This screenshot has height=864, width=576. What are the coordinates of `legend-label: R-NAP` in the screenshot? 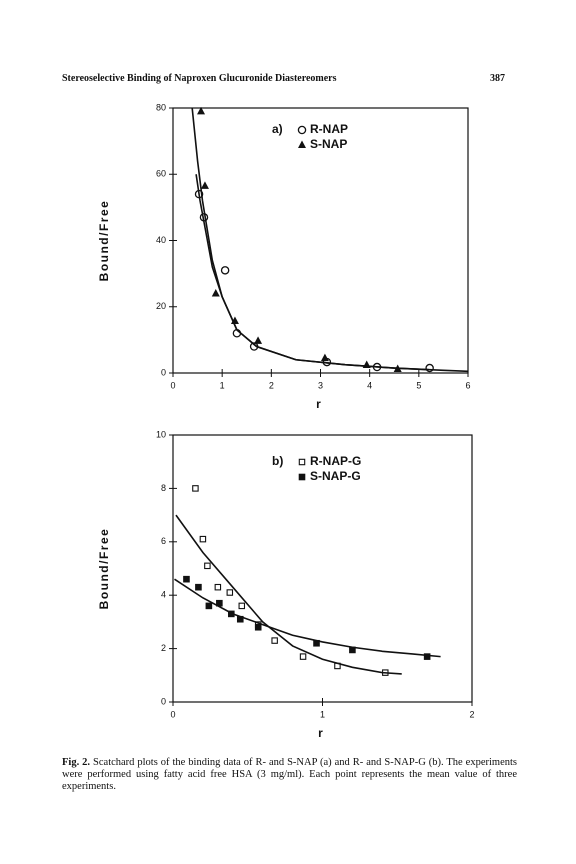 It's located at (329, 129).